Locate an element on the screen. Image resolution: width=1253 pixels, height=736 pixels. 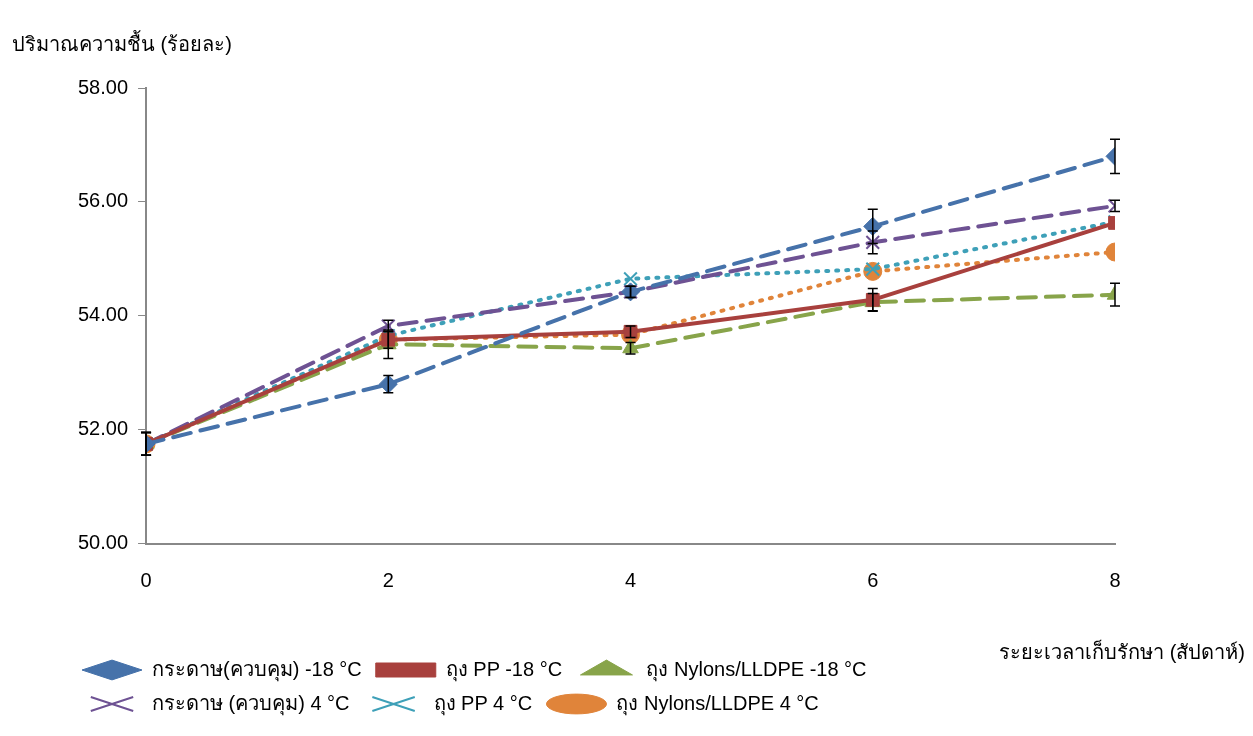
legend-label: กระดาษ(ควบคุม) -18 °C is located at coordinates (257, 669).